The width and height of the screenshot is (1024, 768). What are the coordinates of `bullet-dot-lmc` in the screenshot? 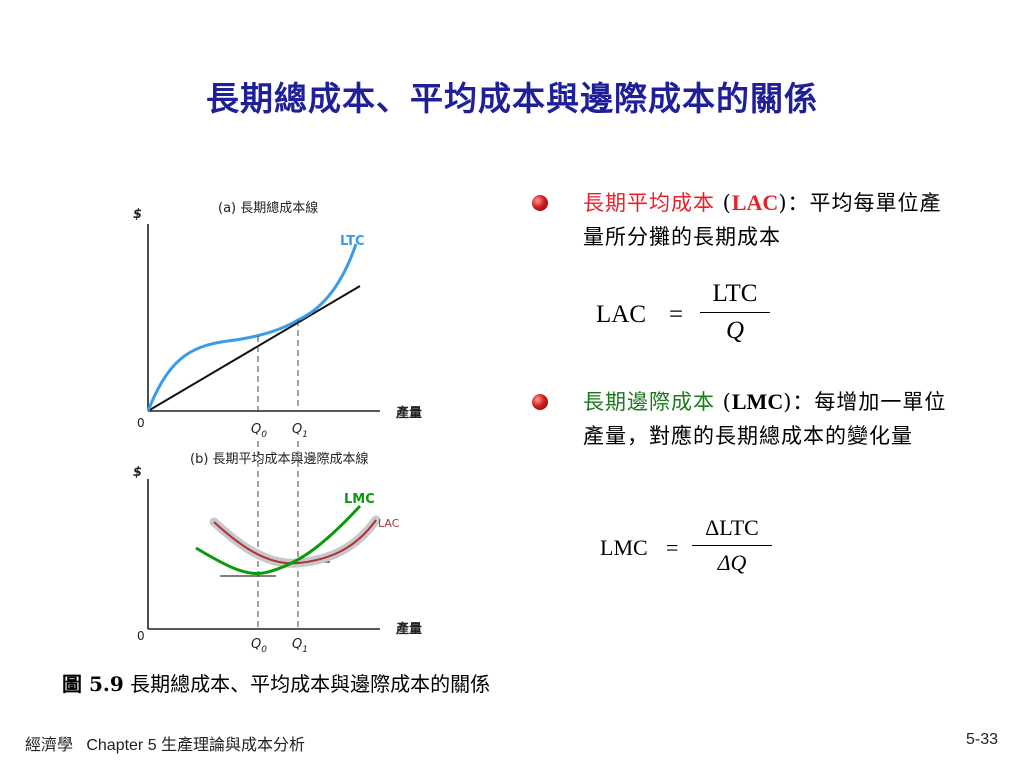 It's located at (540, 402).